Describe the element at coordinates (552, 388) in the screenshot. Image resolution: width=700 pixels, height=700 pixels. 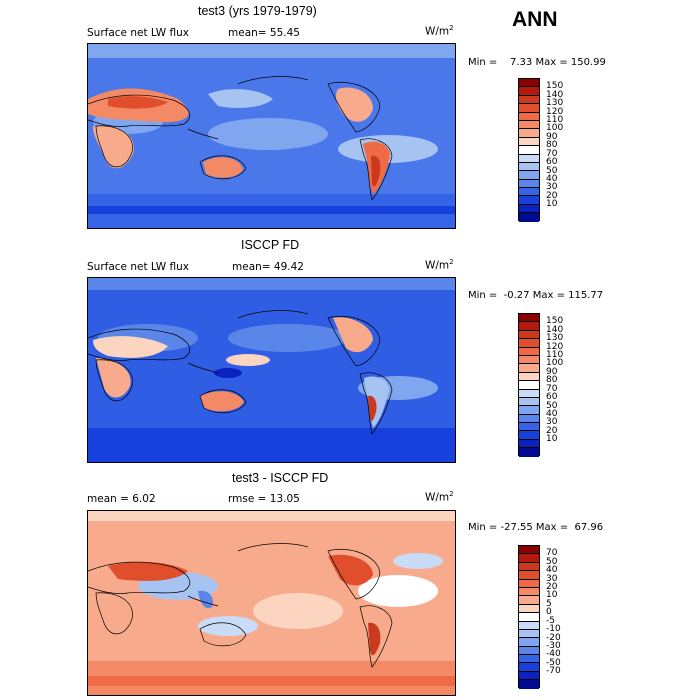
I see `panel-2-tick: 70` at that location.